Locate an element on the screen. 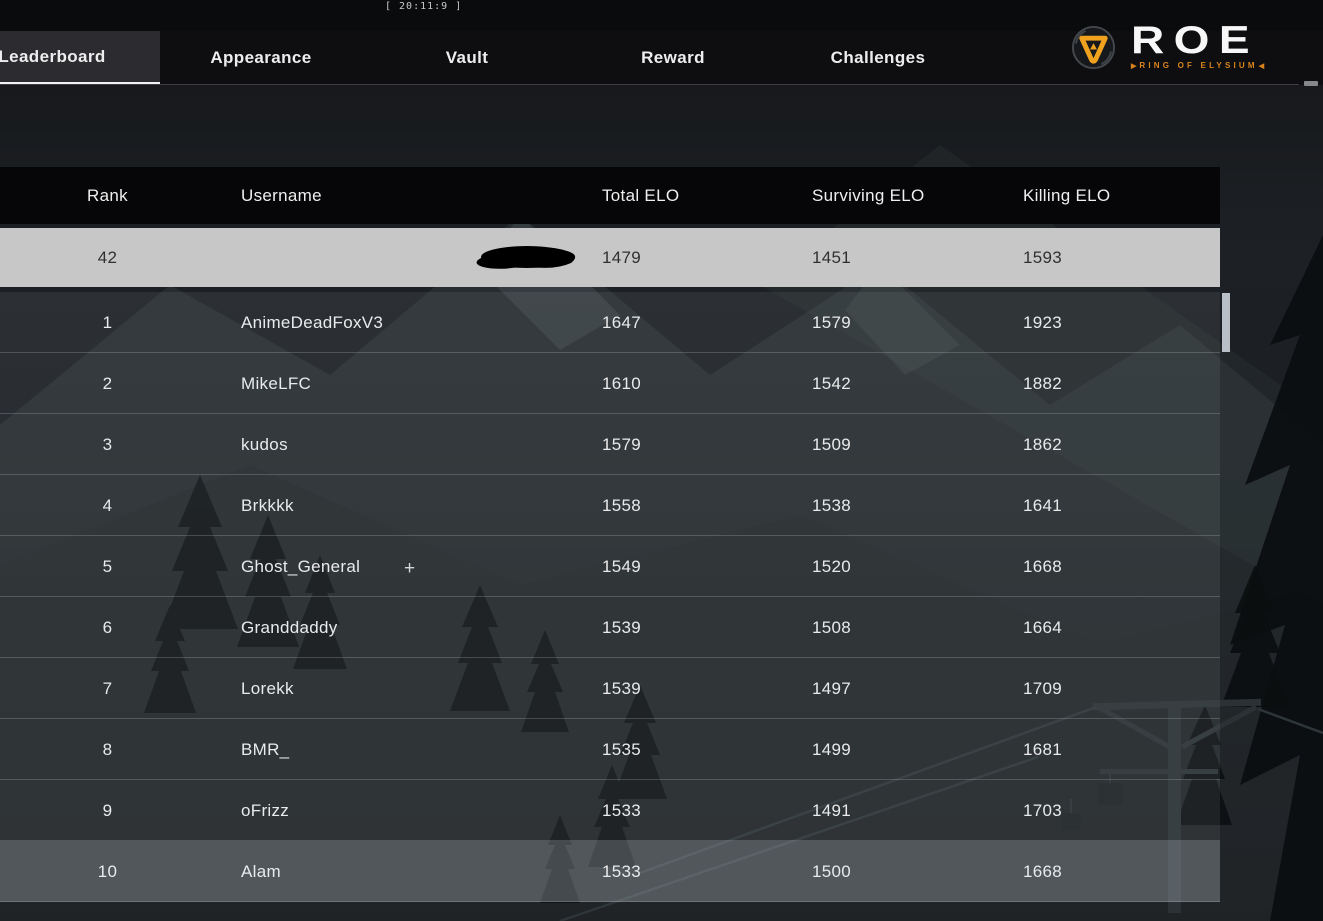 This screenshot has width=1323, height=921. surviving-elo-cell: 1500 is located at coordinates (832, 871).